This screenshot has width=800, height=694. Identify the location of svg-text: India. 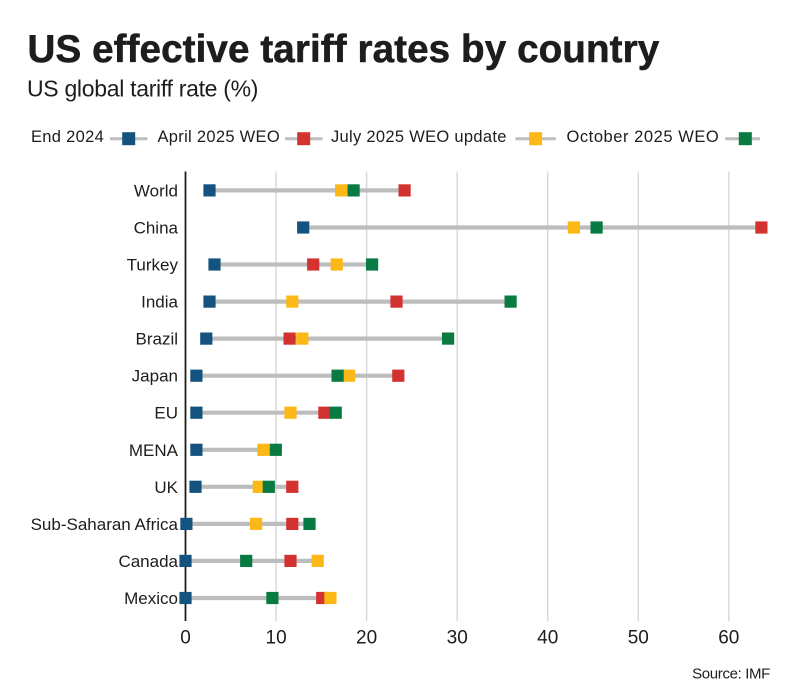
(159, 302).